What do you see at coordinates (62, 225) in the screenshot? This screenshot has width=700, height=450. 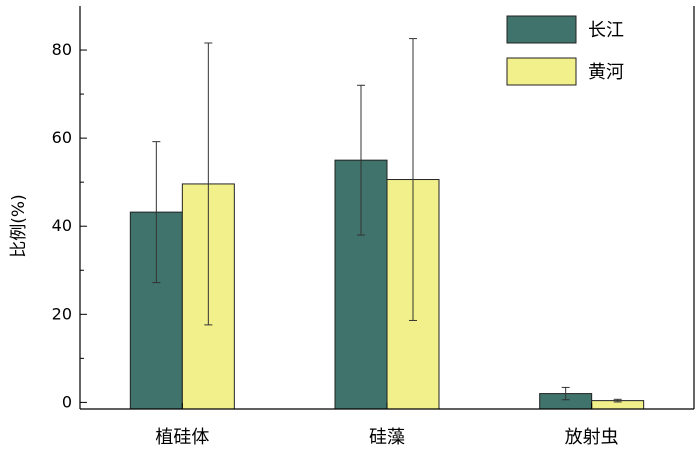 I see `y-tick-label: 40` at bounding box center [62, 225].